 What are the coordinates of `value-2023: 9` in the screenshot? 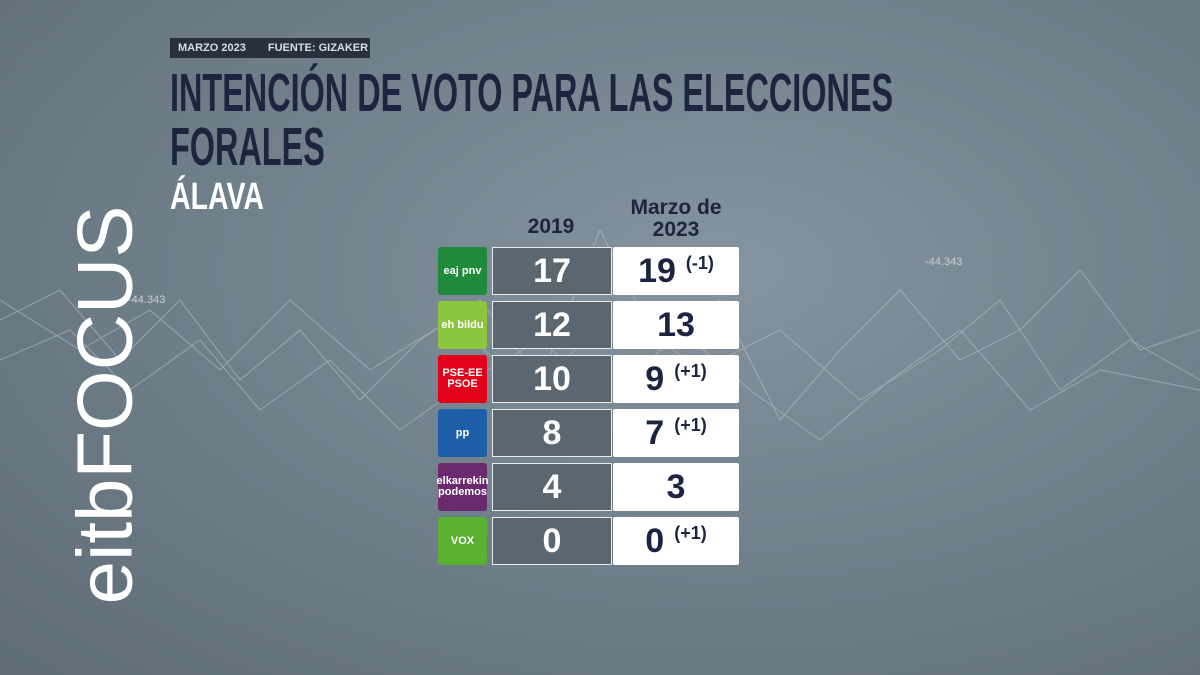 It's located at (655, 378).